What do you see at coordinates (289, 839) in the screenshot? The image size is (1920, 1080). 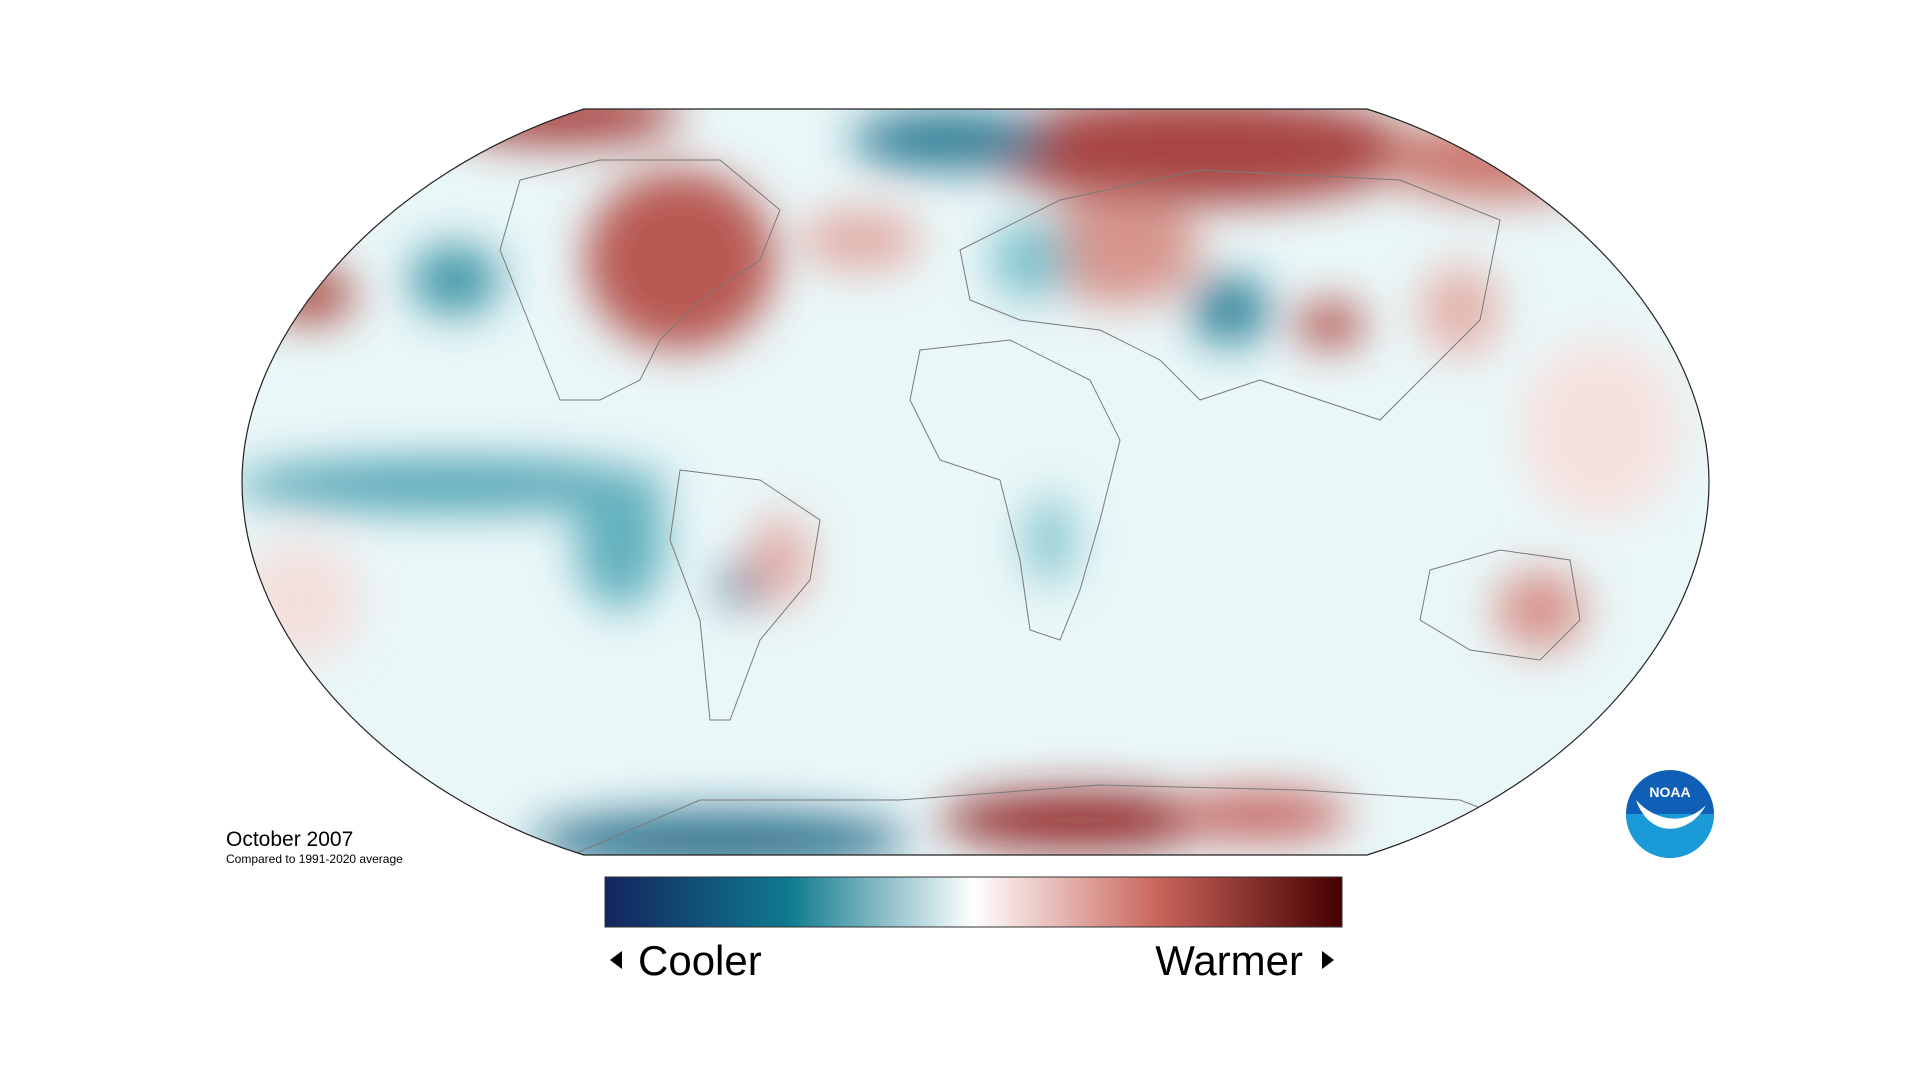 I see `map-title: October 2007` at bounding box center [289, 839].